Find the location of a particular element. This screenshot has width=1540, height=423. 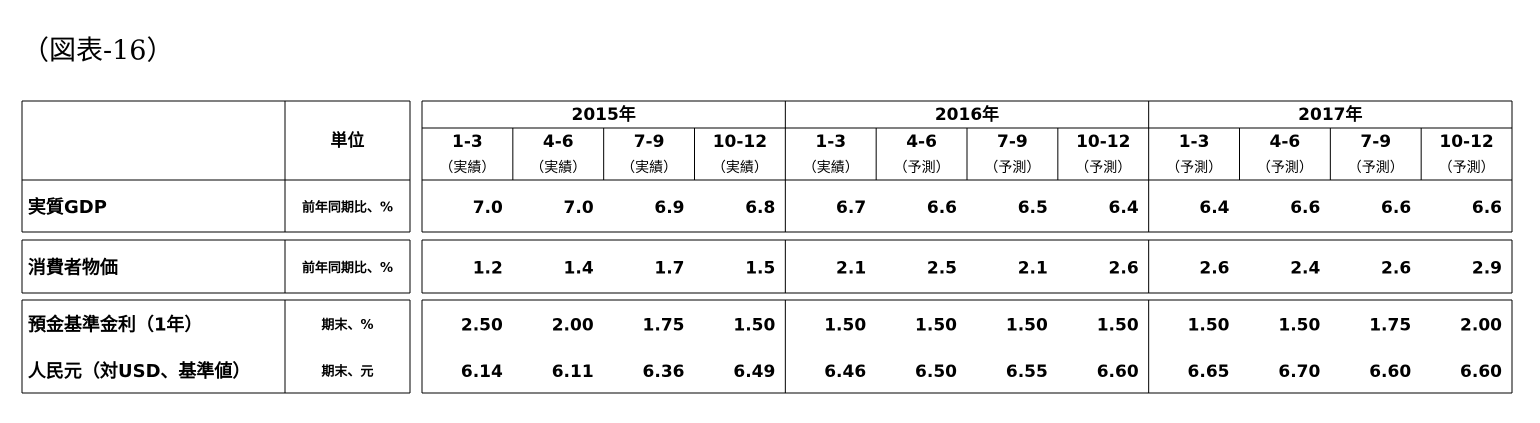

cell-value: 6.36 is located at coordinates (664, 372).